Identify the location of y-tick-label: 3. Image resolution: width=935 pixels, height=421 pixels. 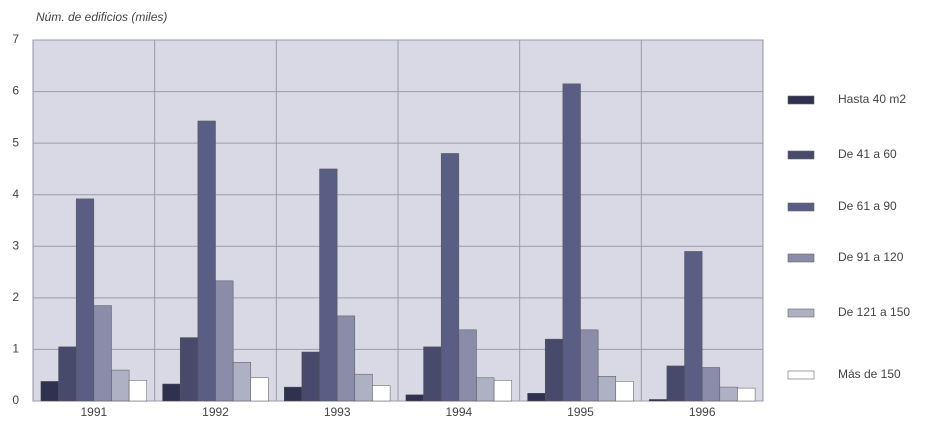
(15, 245).